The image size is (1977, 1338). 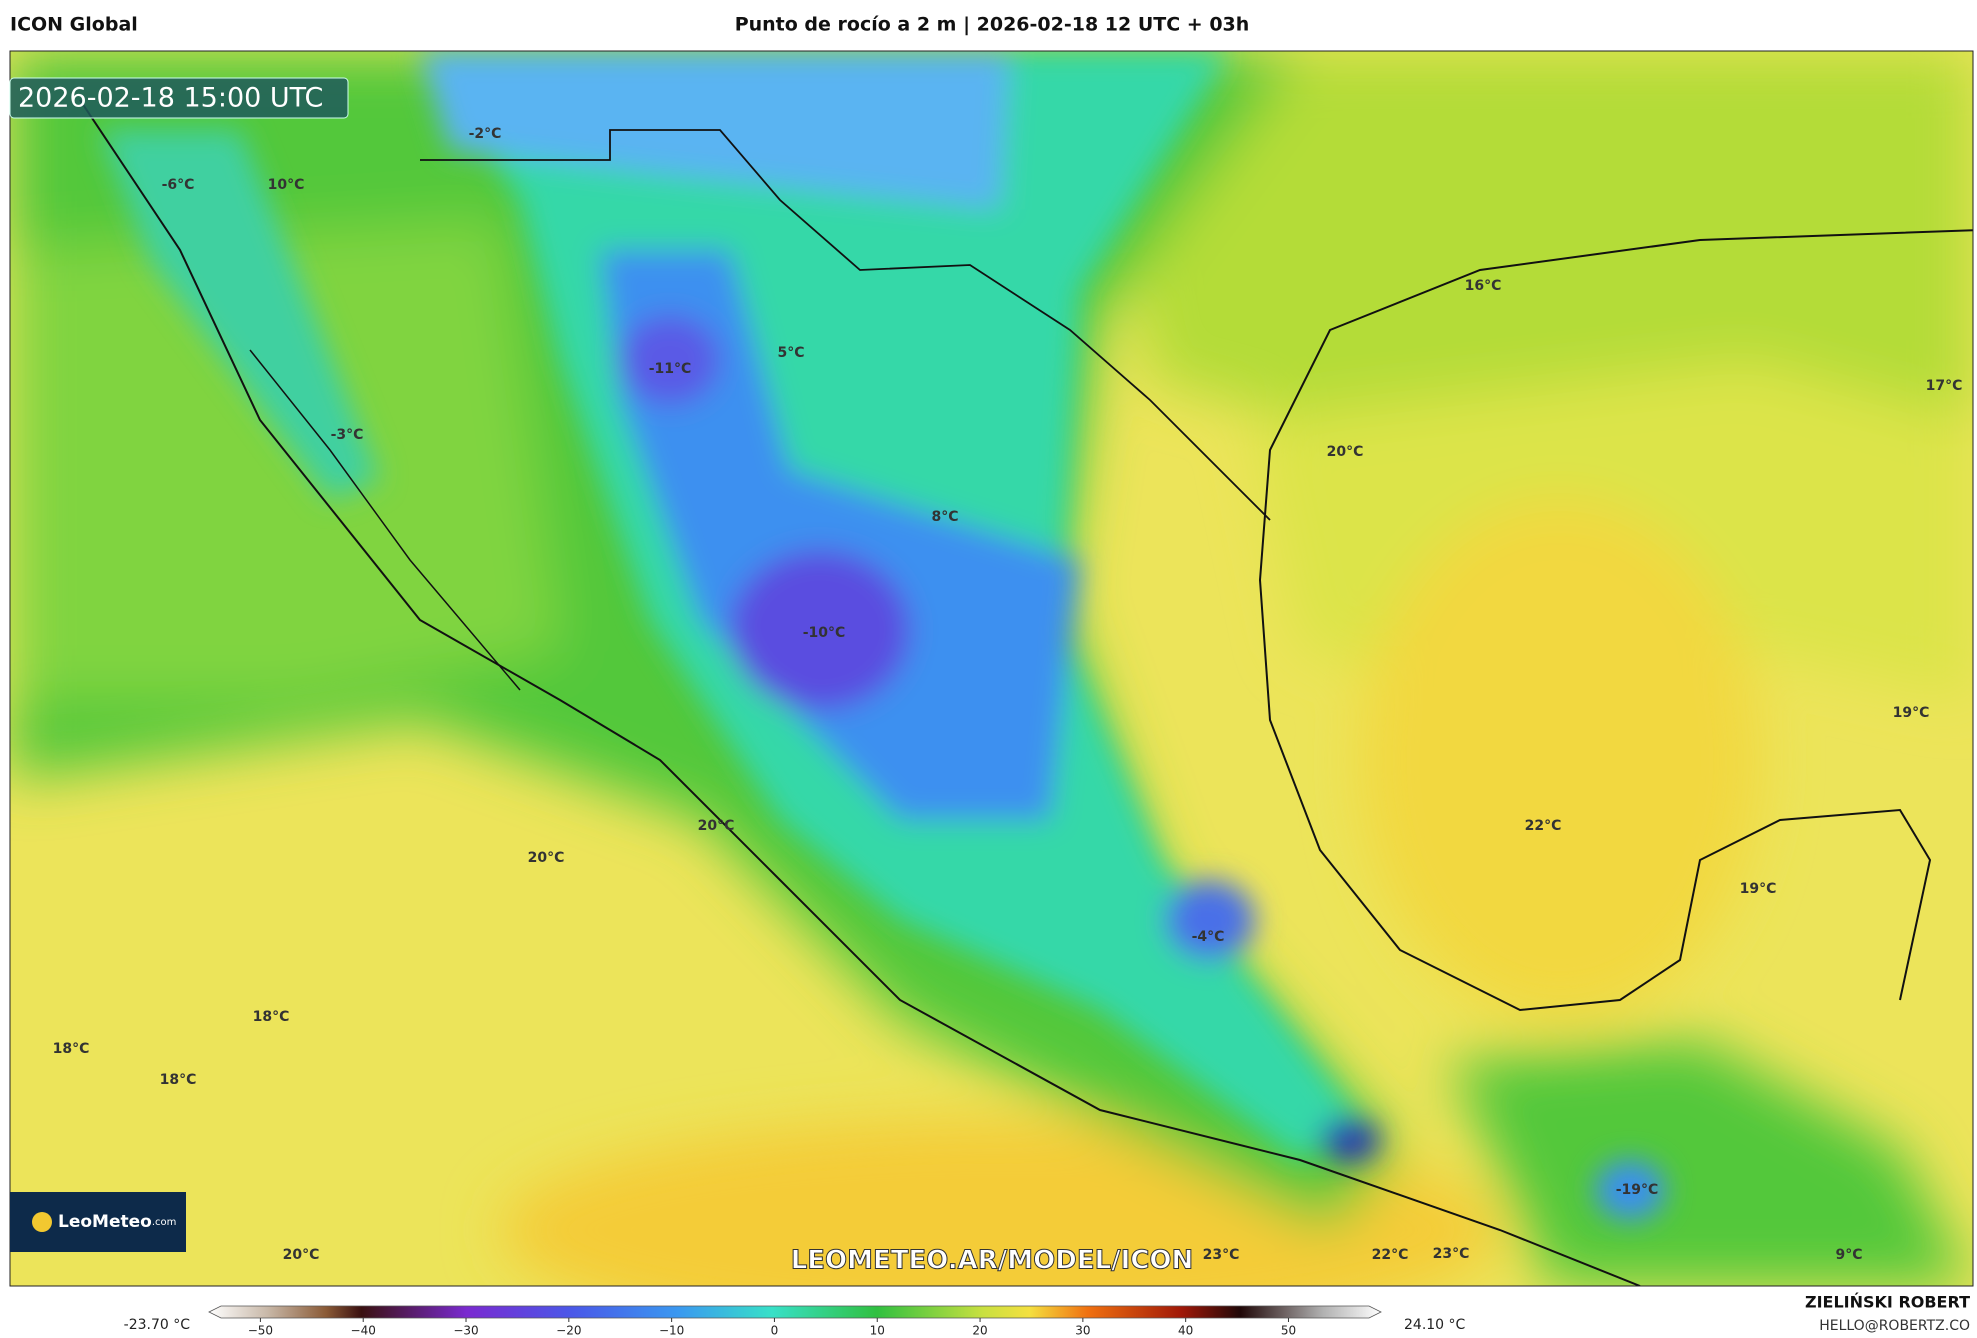 I want to click on temperature-label: 5°C, so click(x=790, y=353).